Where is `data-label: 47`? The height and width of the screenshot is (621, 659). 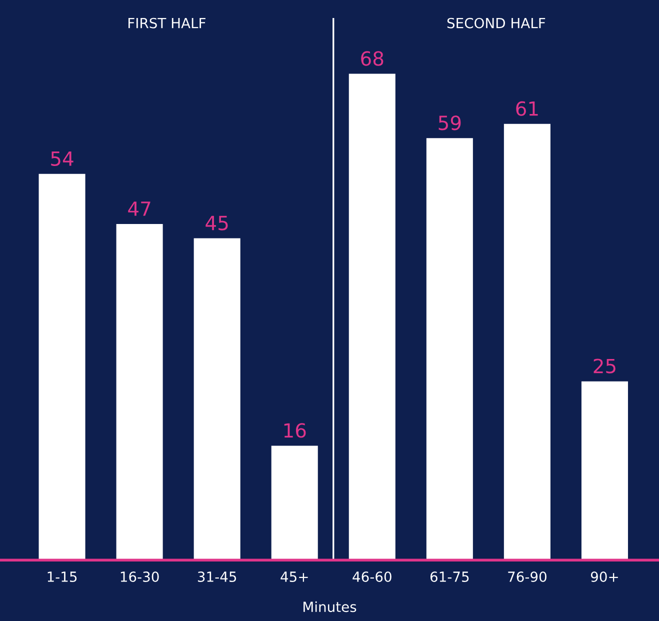
data-label: 47 is located at coordinates (139, 209).